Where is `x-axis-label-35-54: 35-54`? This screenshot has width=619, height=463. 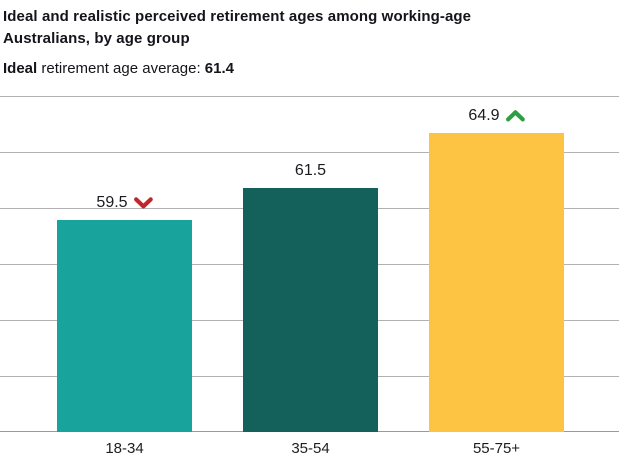
x-axis-label-35-54: 35-54 is located at coordinates (310, 448).